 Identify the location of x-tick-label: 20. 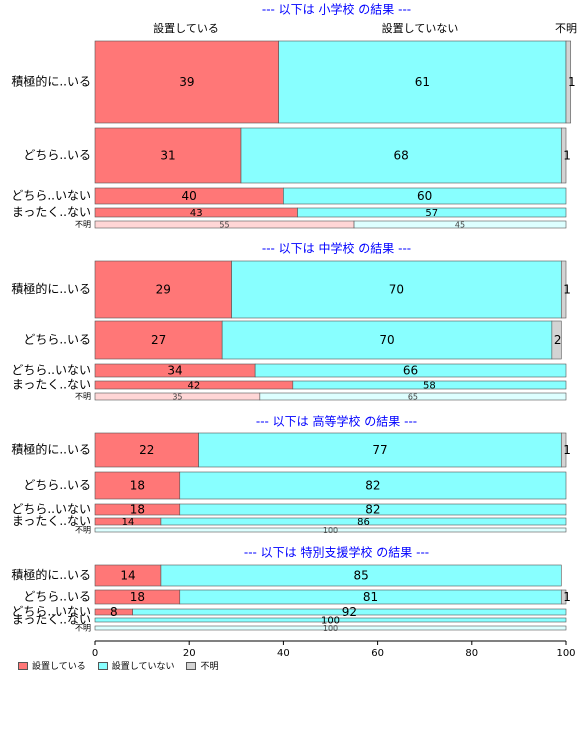
(189, 653).